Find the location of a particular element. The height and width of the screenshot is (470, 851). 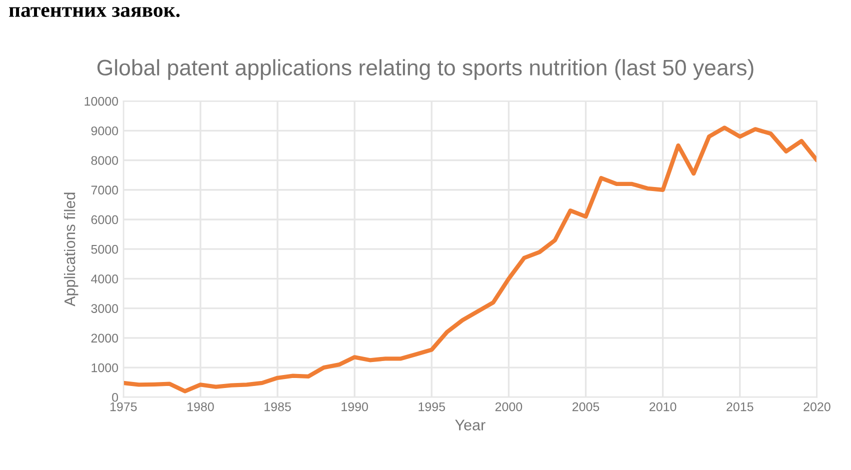

y-tick-label: 0 is located at coordinates (115, 397).